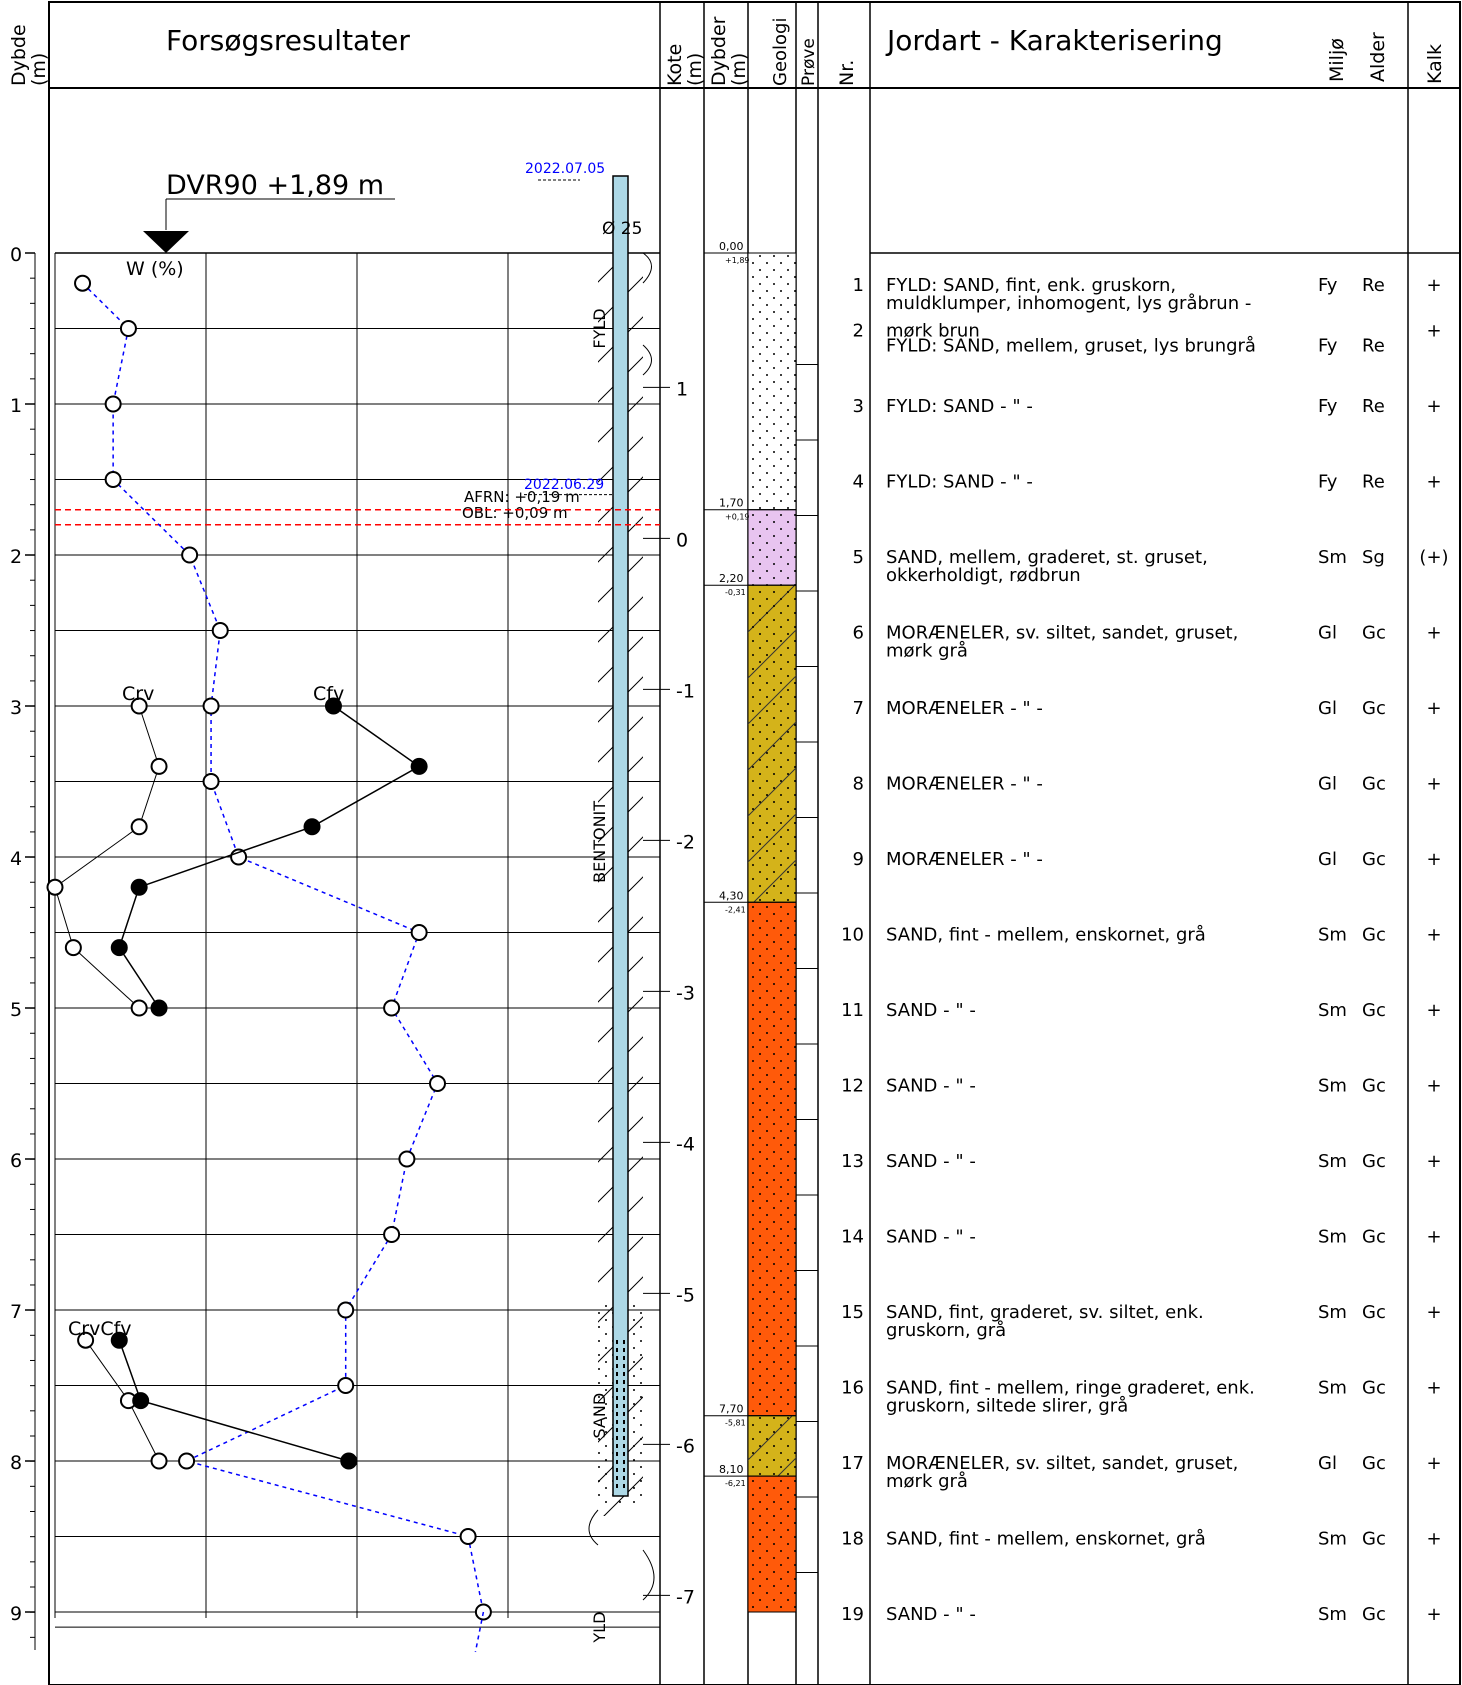 This screenshot has height=1685, width=1462. What do you see at coordinates (852, 1010) in the screenshot?
I see `sample-nr: 11` at bounding box center [852, 1010].